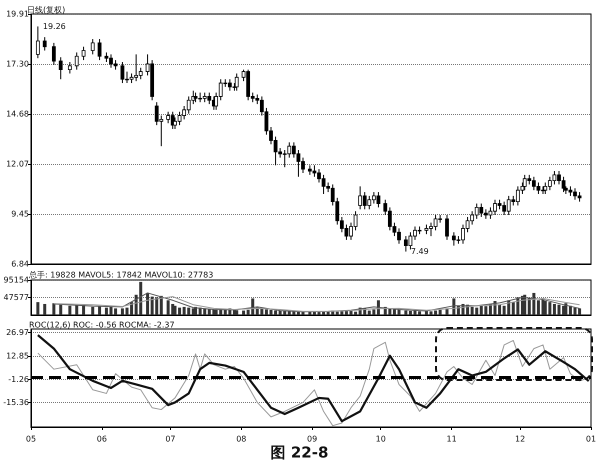  What do you see at coordinates (299, 453) in the screenshot?
I see `caption: 图 22-8` at bounding box center [299, 453].